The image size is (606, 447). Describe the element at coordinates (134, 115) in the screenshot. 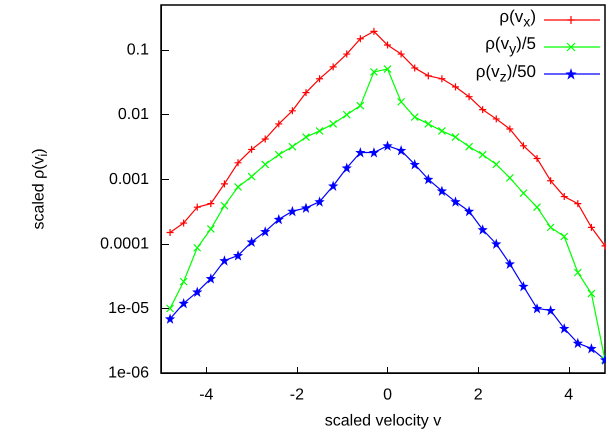

I see `y-tick-label: 0.01` at that location.